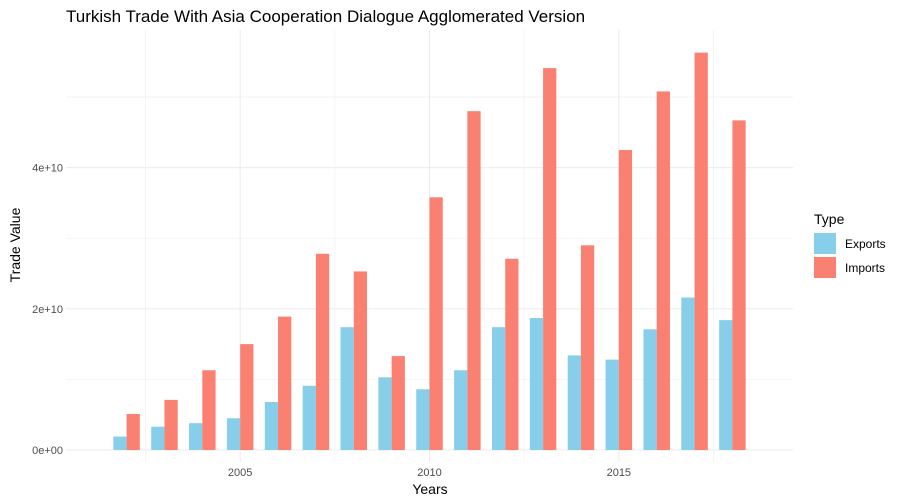 This screenshot has width=900, height=504. Describe the element at coordinates (347, 388) in the screenshot. I see `bar-exports-2008` at that location.